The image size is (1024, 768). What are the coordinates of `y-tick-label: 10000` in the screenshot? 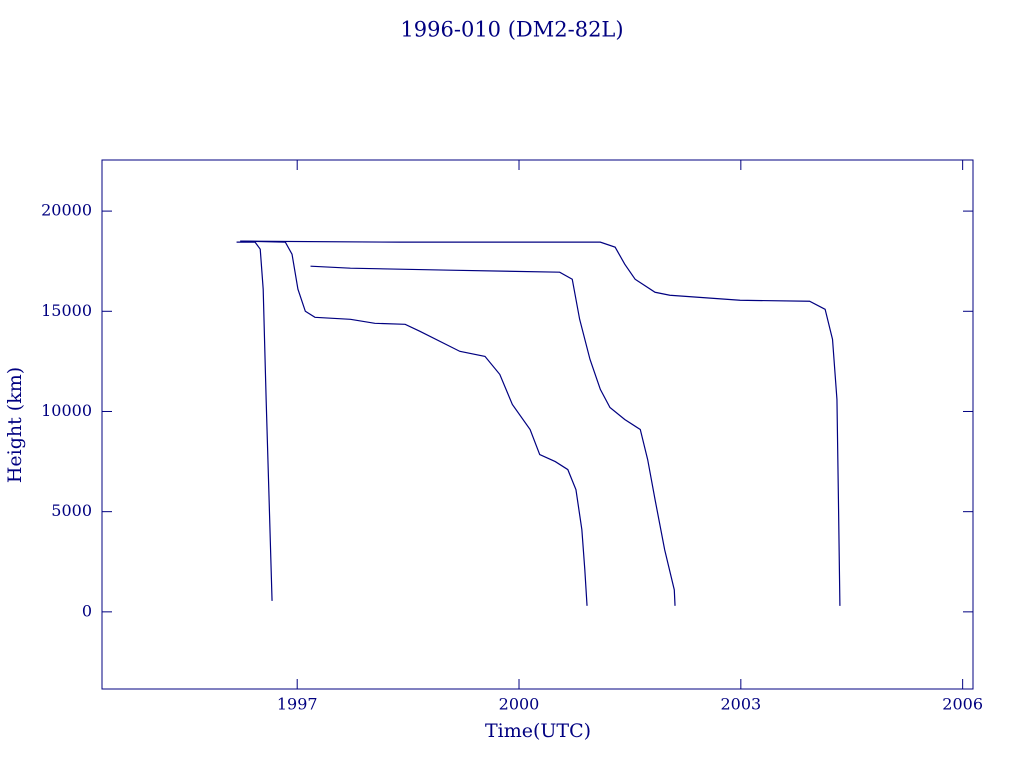 It's located at (66, 410).